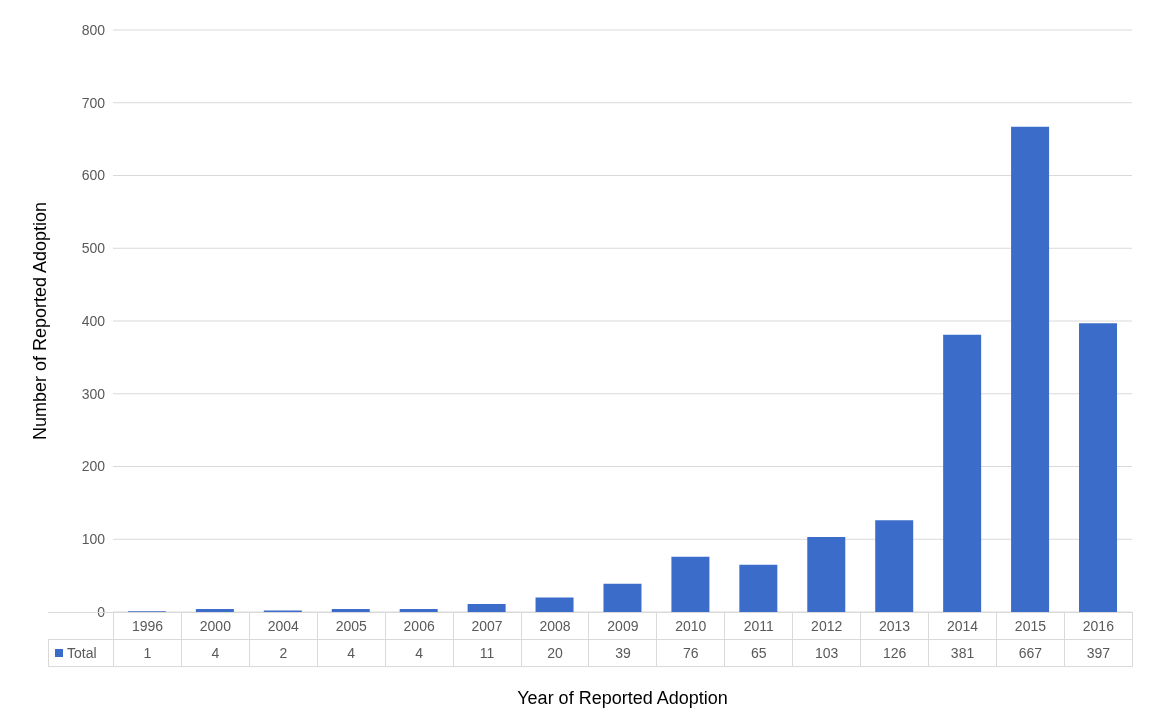 The height and width of the screenshot is (723, 1150). I want to click on data-label: 1, so click(147, 653).